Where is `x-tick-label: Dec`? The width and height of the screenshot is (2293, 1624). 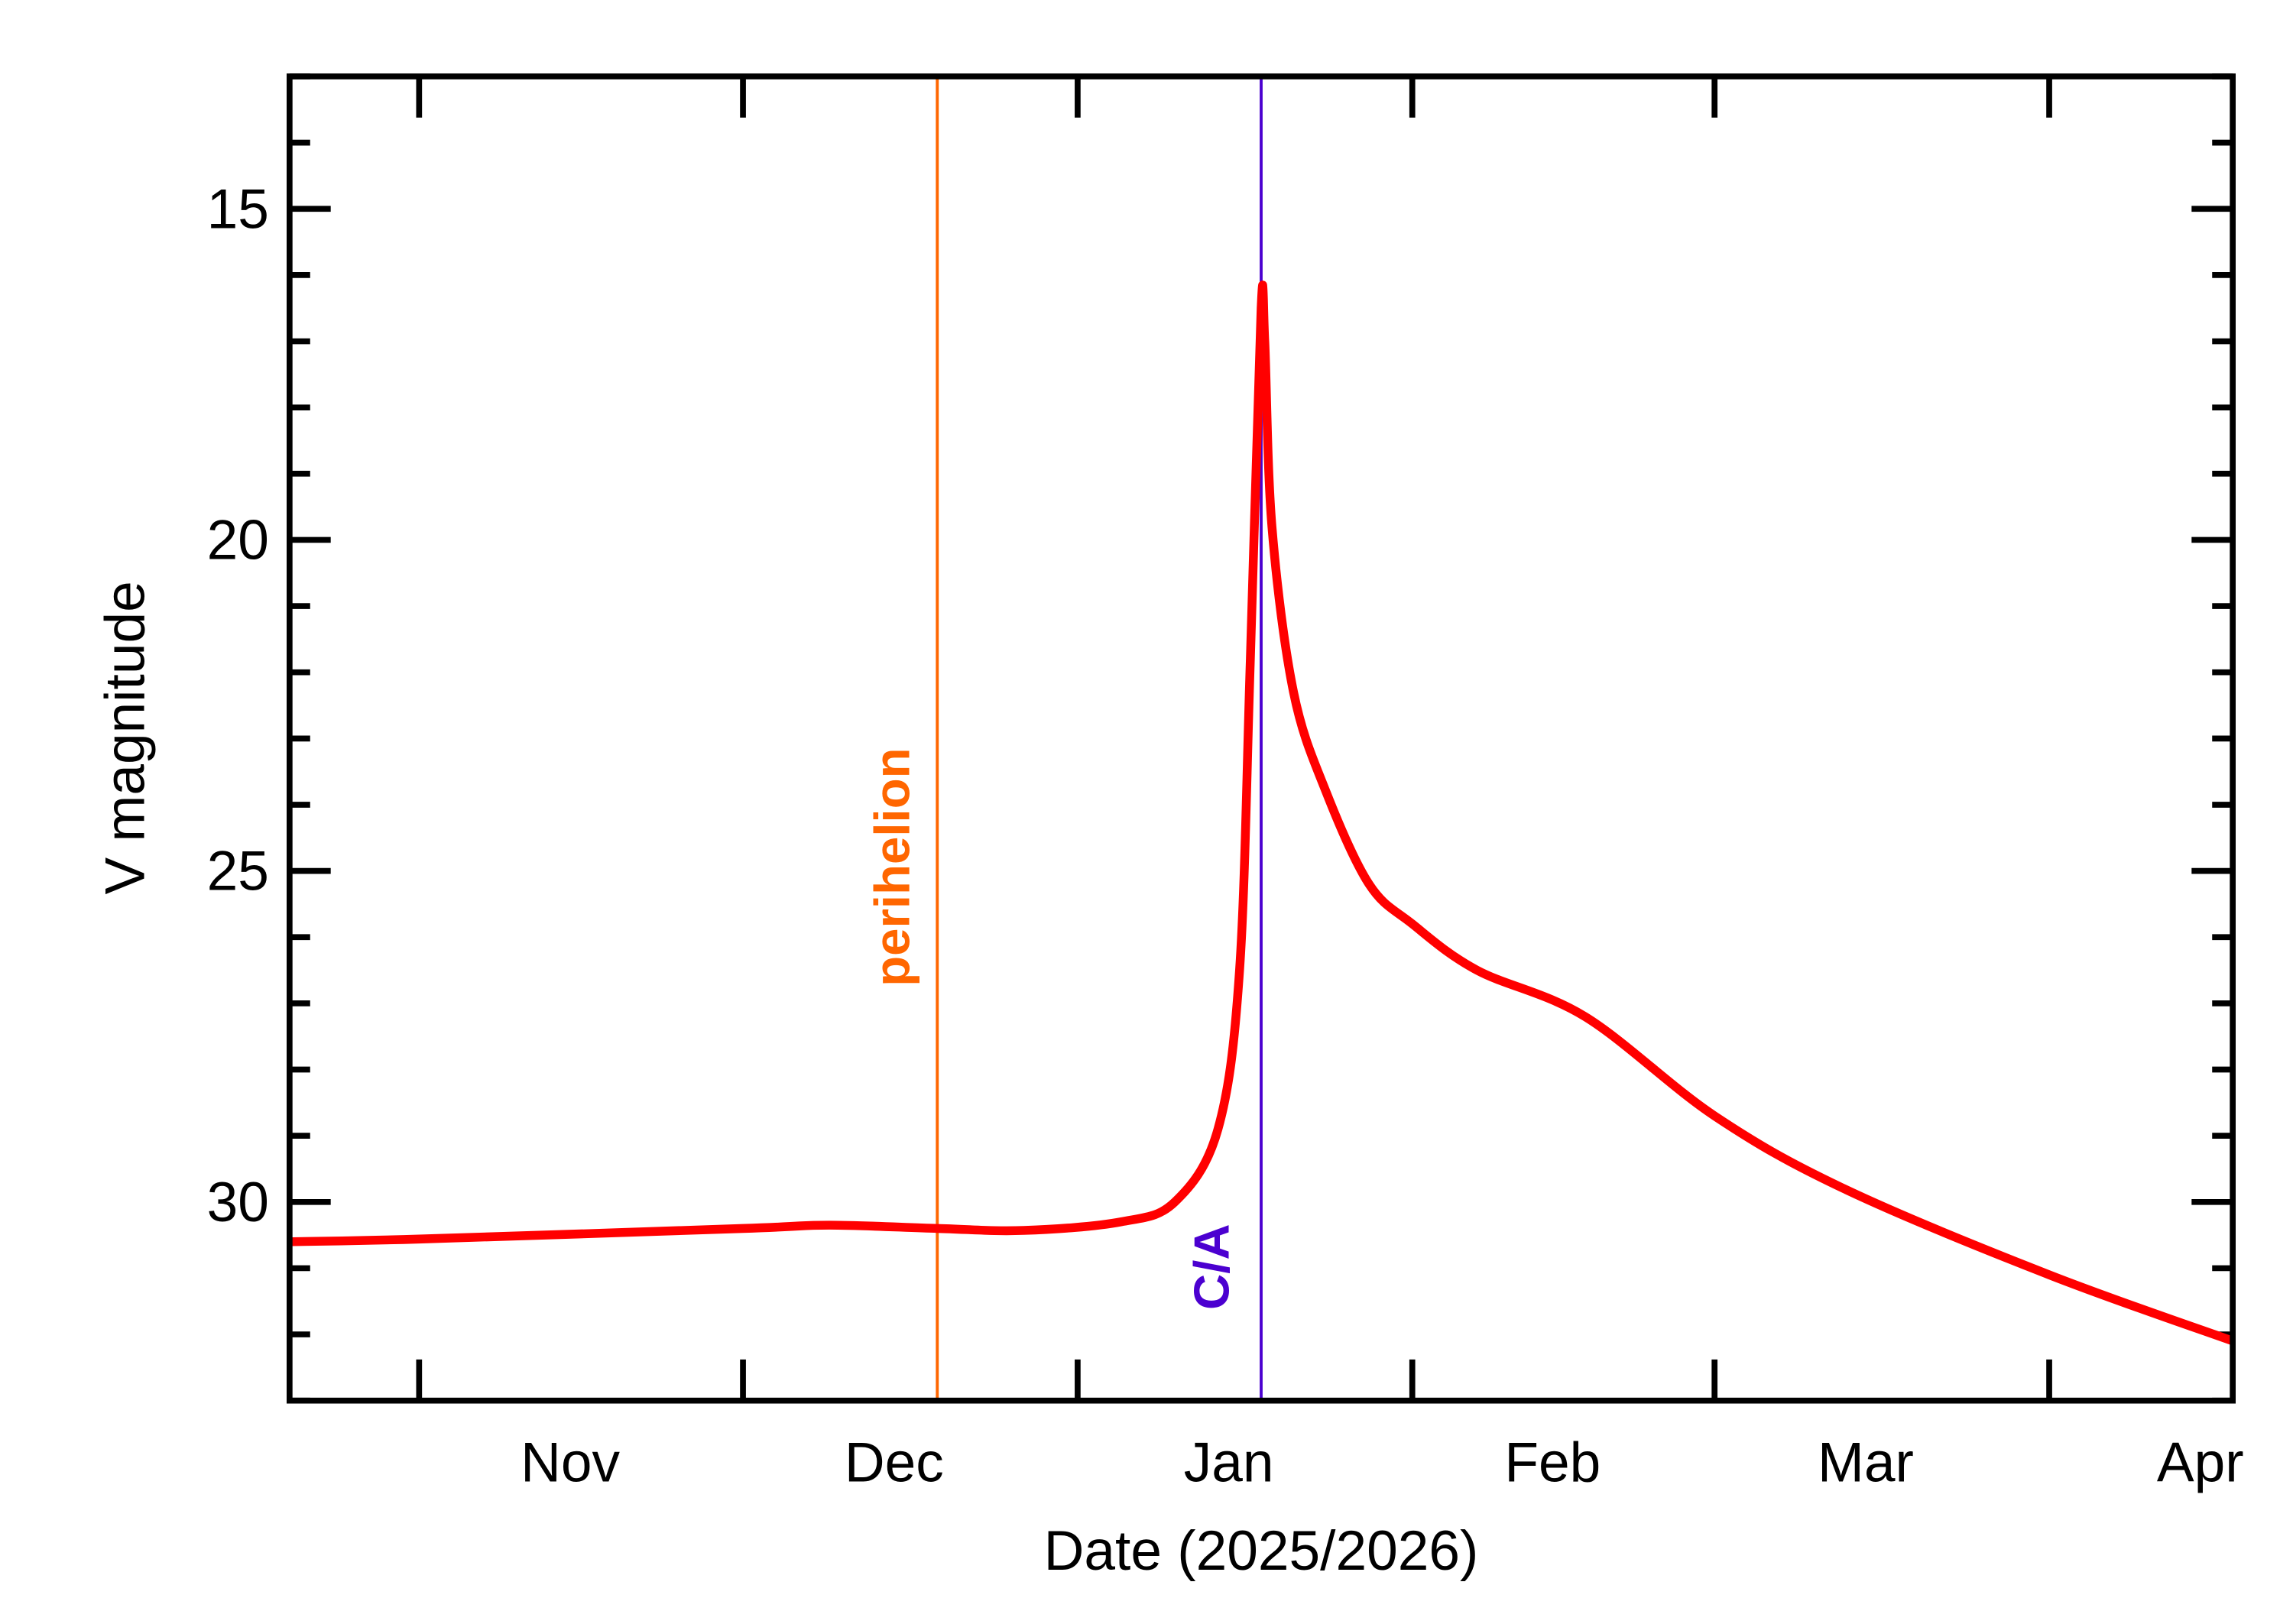
x-tick-label: Dec is located at coordinates (894, 1462).